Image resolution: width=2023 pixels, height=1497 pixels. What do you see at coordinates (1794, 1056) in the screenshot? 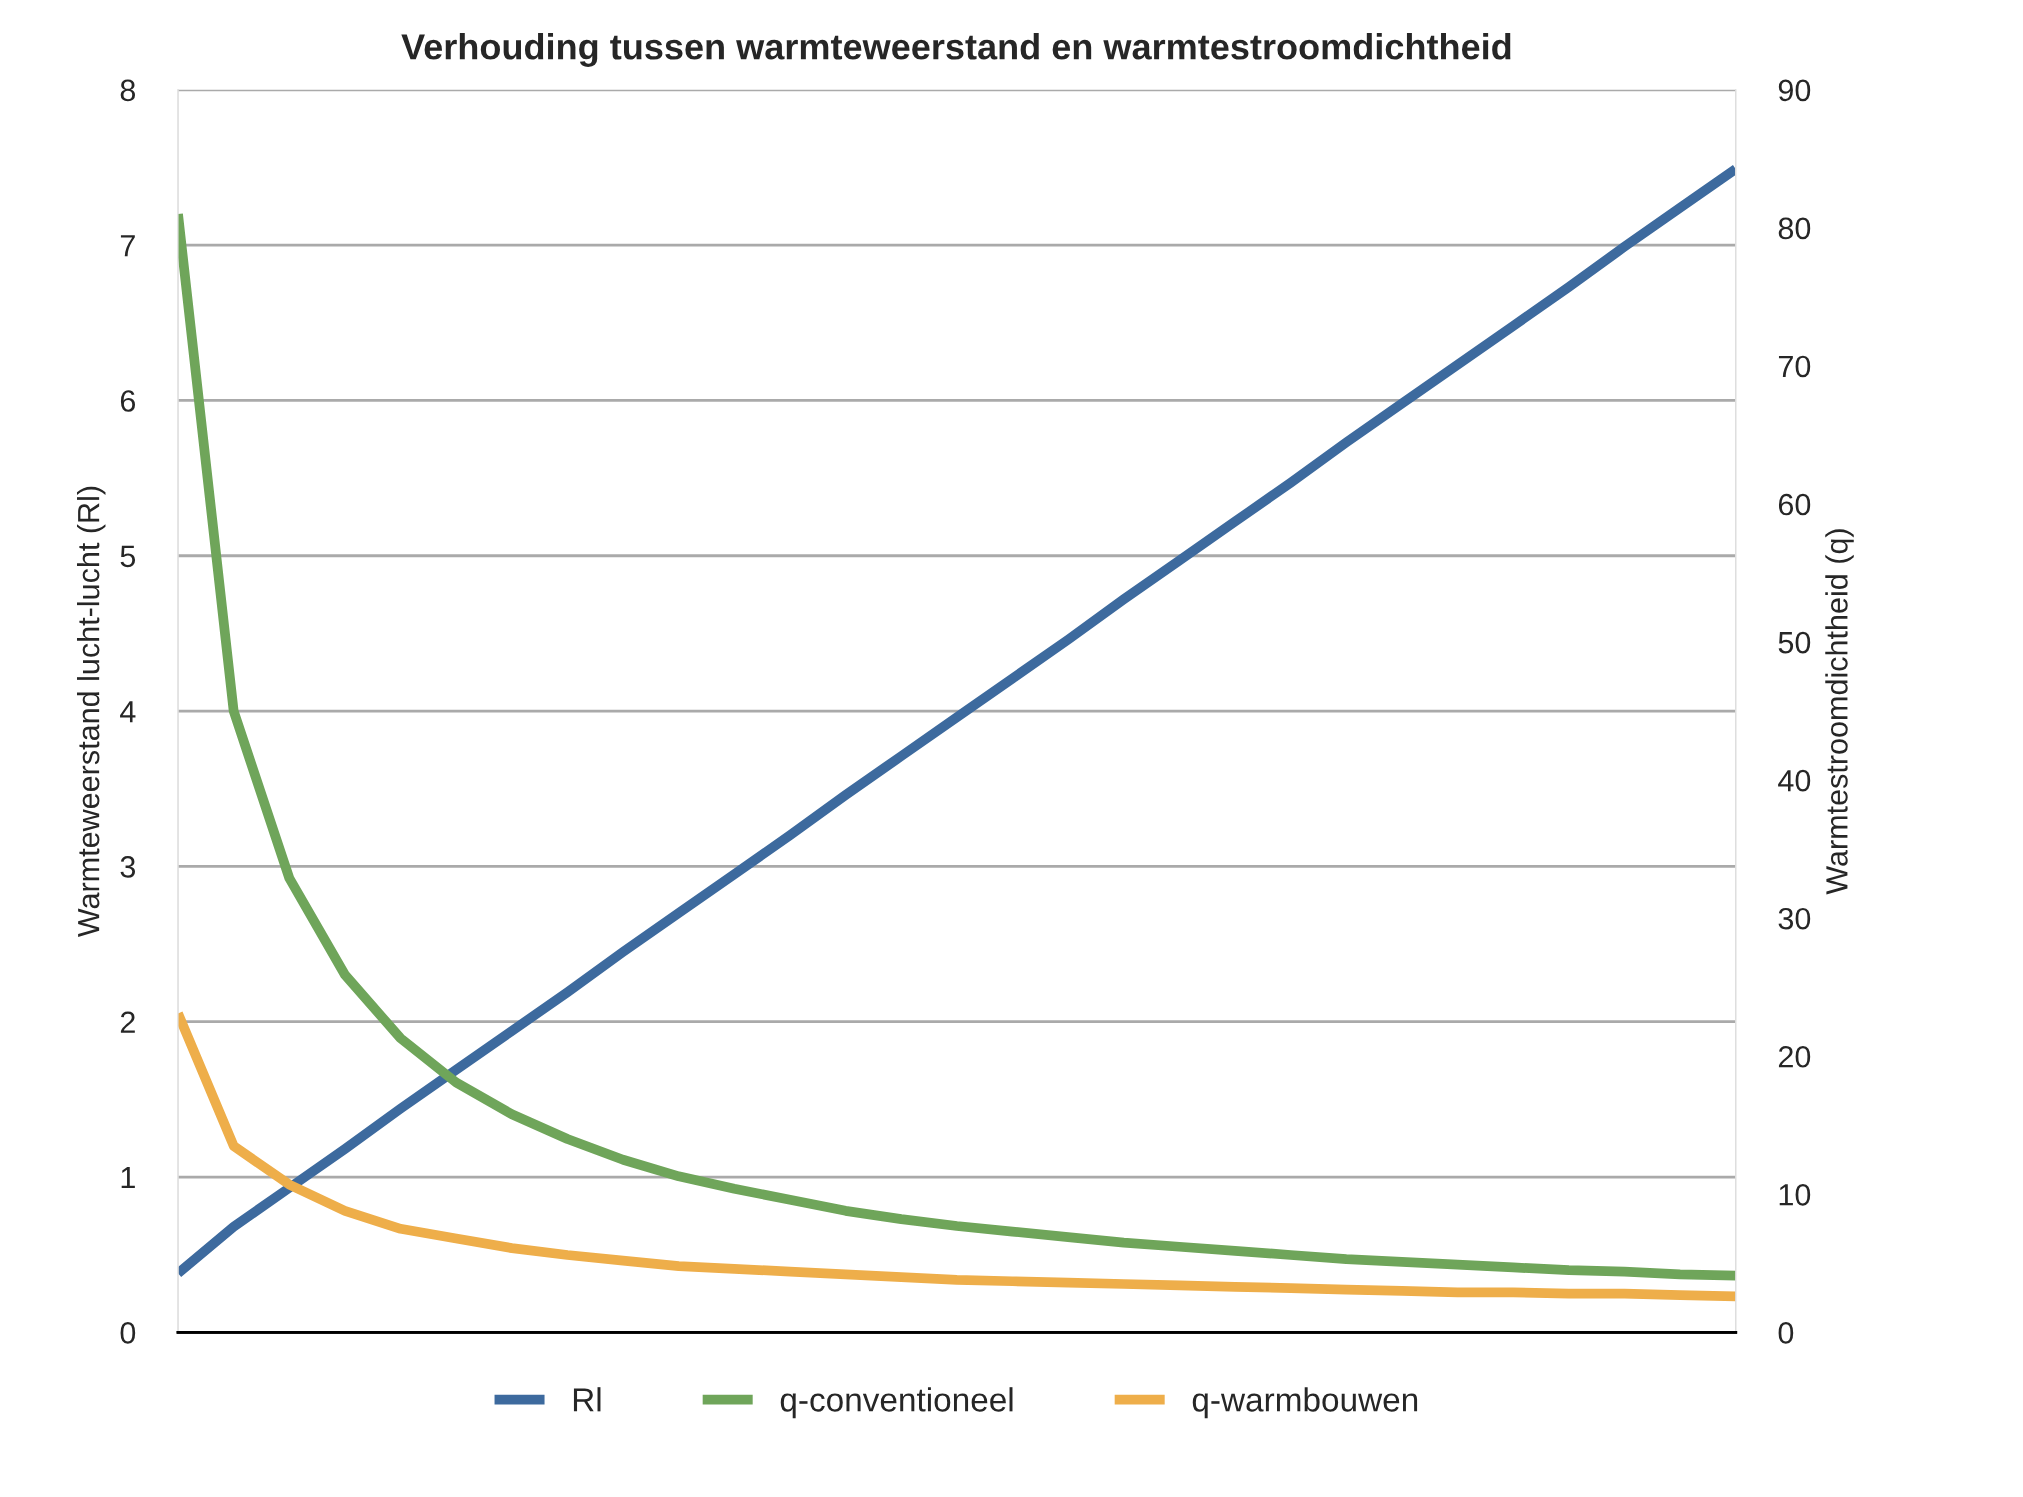
I see `y2-tick-label: 20` at bounding box center [1794, 1056].